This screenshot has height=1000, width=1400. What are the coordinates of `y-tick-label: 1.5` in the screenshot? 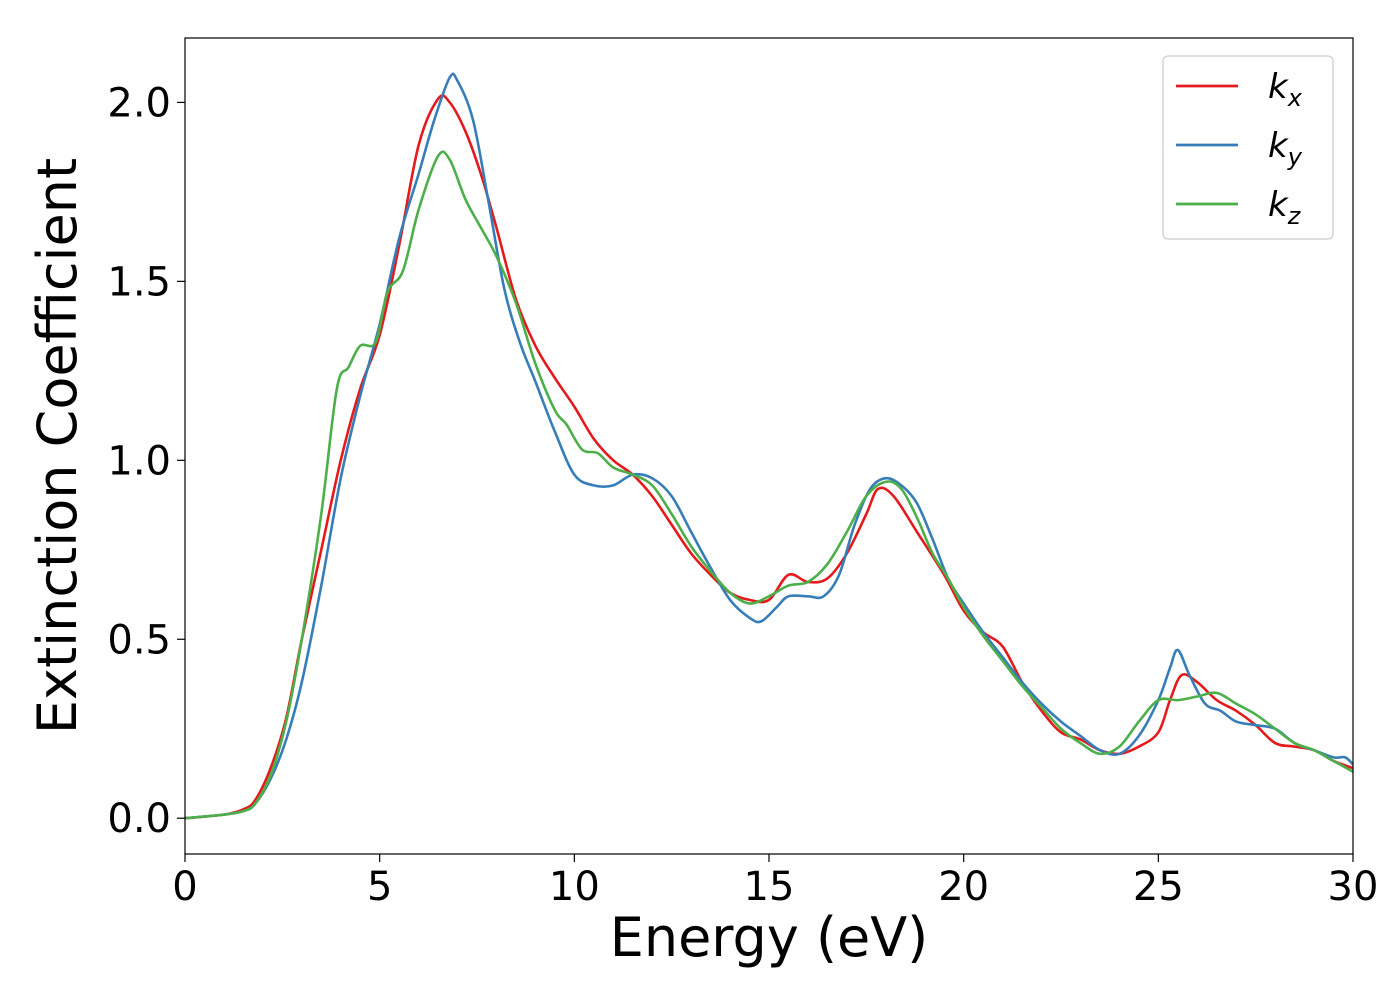 It's located at (139, 282).